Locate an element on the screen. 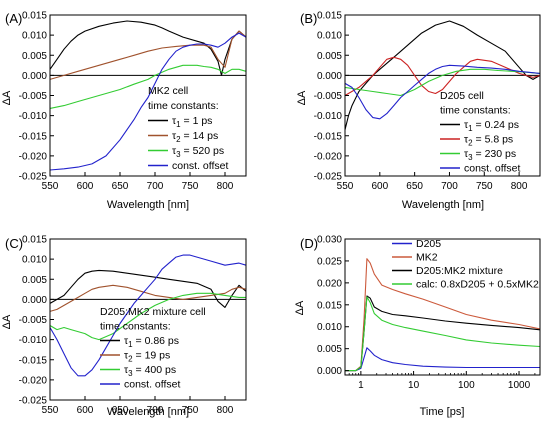 The height and width of the screenshot is (426, 550). x-axis-label: Time [ps] is located at coordinates (442, 412).